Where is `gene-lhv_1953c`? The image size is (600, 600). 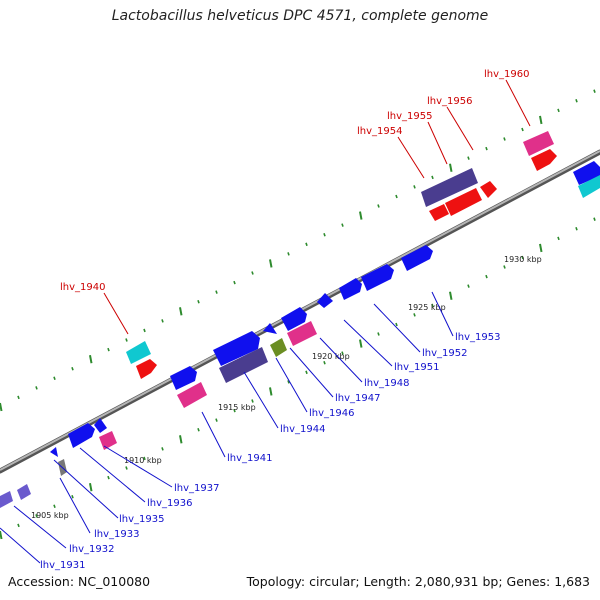 gene-lhv_1953c is located at coordinates (417, 258).